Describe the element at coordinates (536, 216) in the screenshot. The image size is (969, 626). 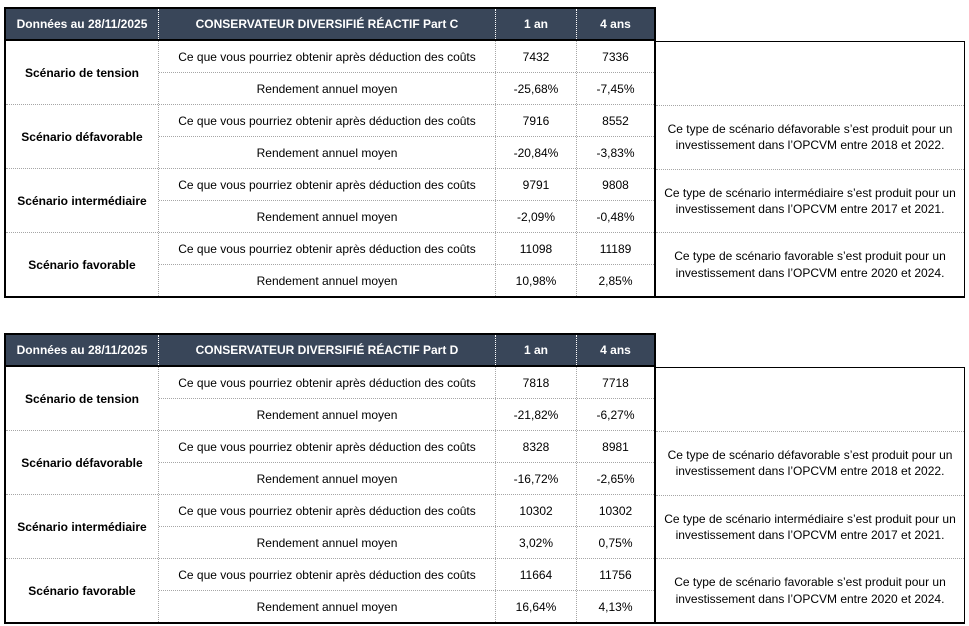
I see `value-rendement-1an: -2,09%` at that location.